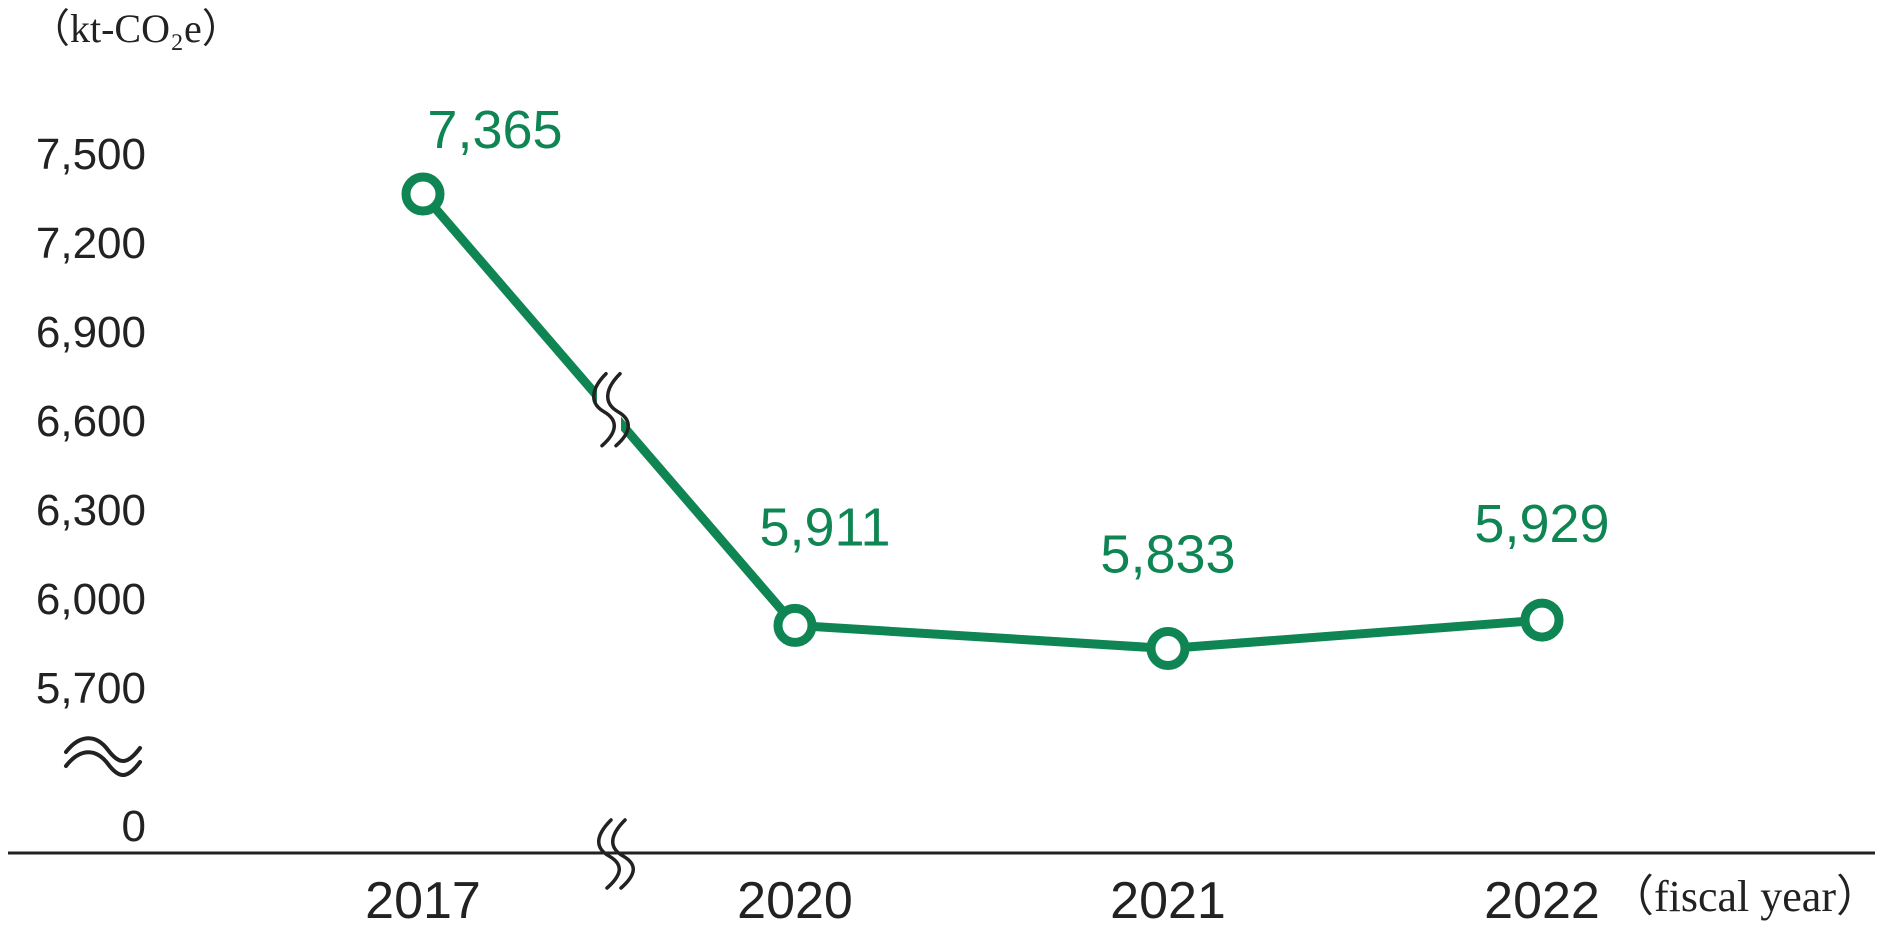  Describe the element at coordinates (1168, 900) in the screenshot. I see `x-tick-label: 2021` at that location.